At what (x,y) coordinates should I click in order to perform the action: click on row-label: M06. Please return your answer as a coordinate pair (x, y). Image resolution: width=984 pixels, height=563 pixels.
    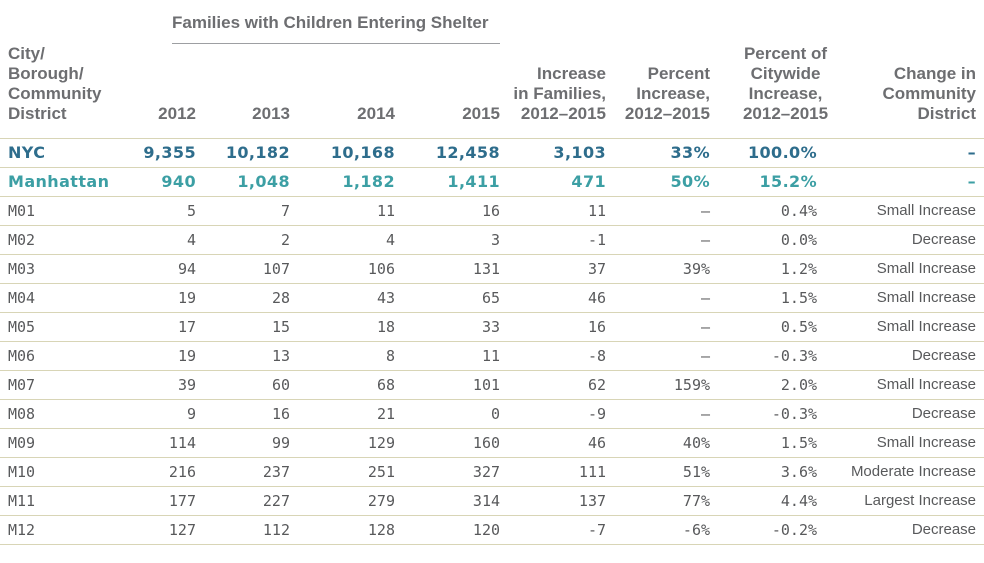
    Looking at the image, I should click on (55, 355).